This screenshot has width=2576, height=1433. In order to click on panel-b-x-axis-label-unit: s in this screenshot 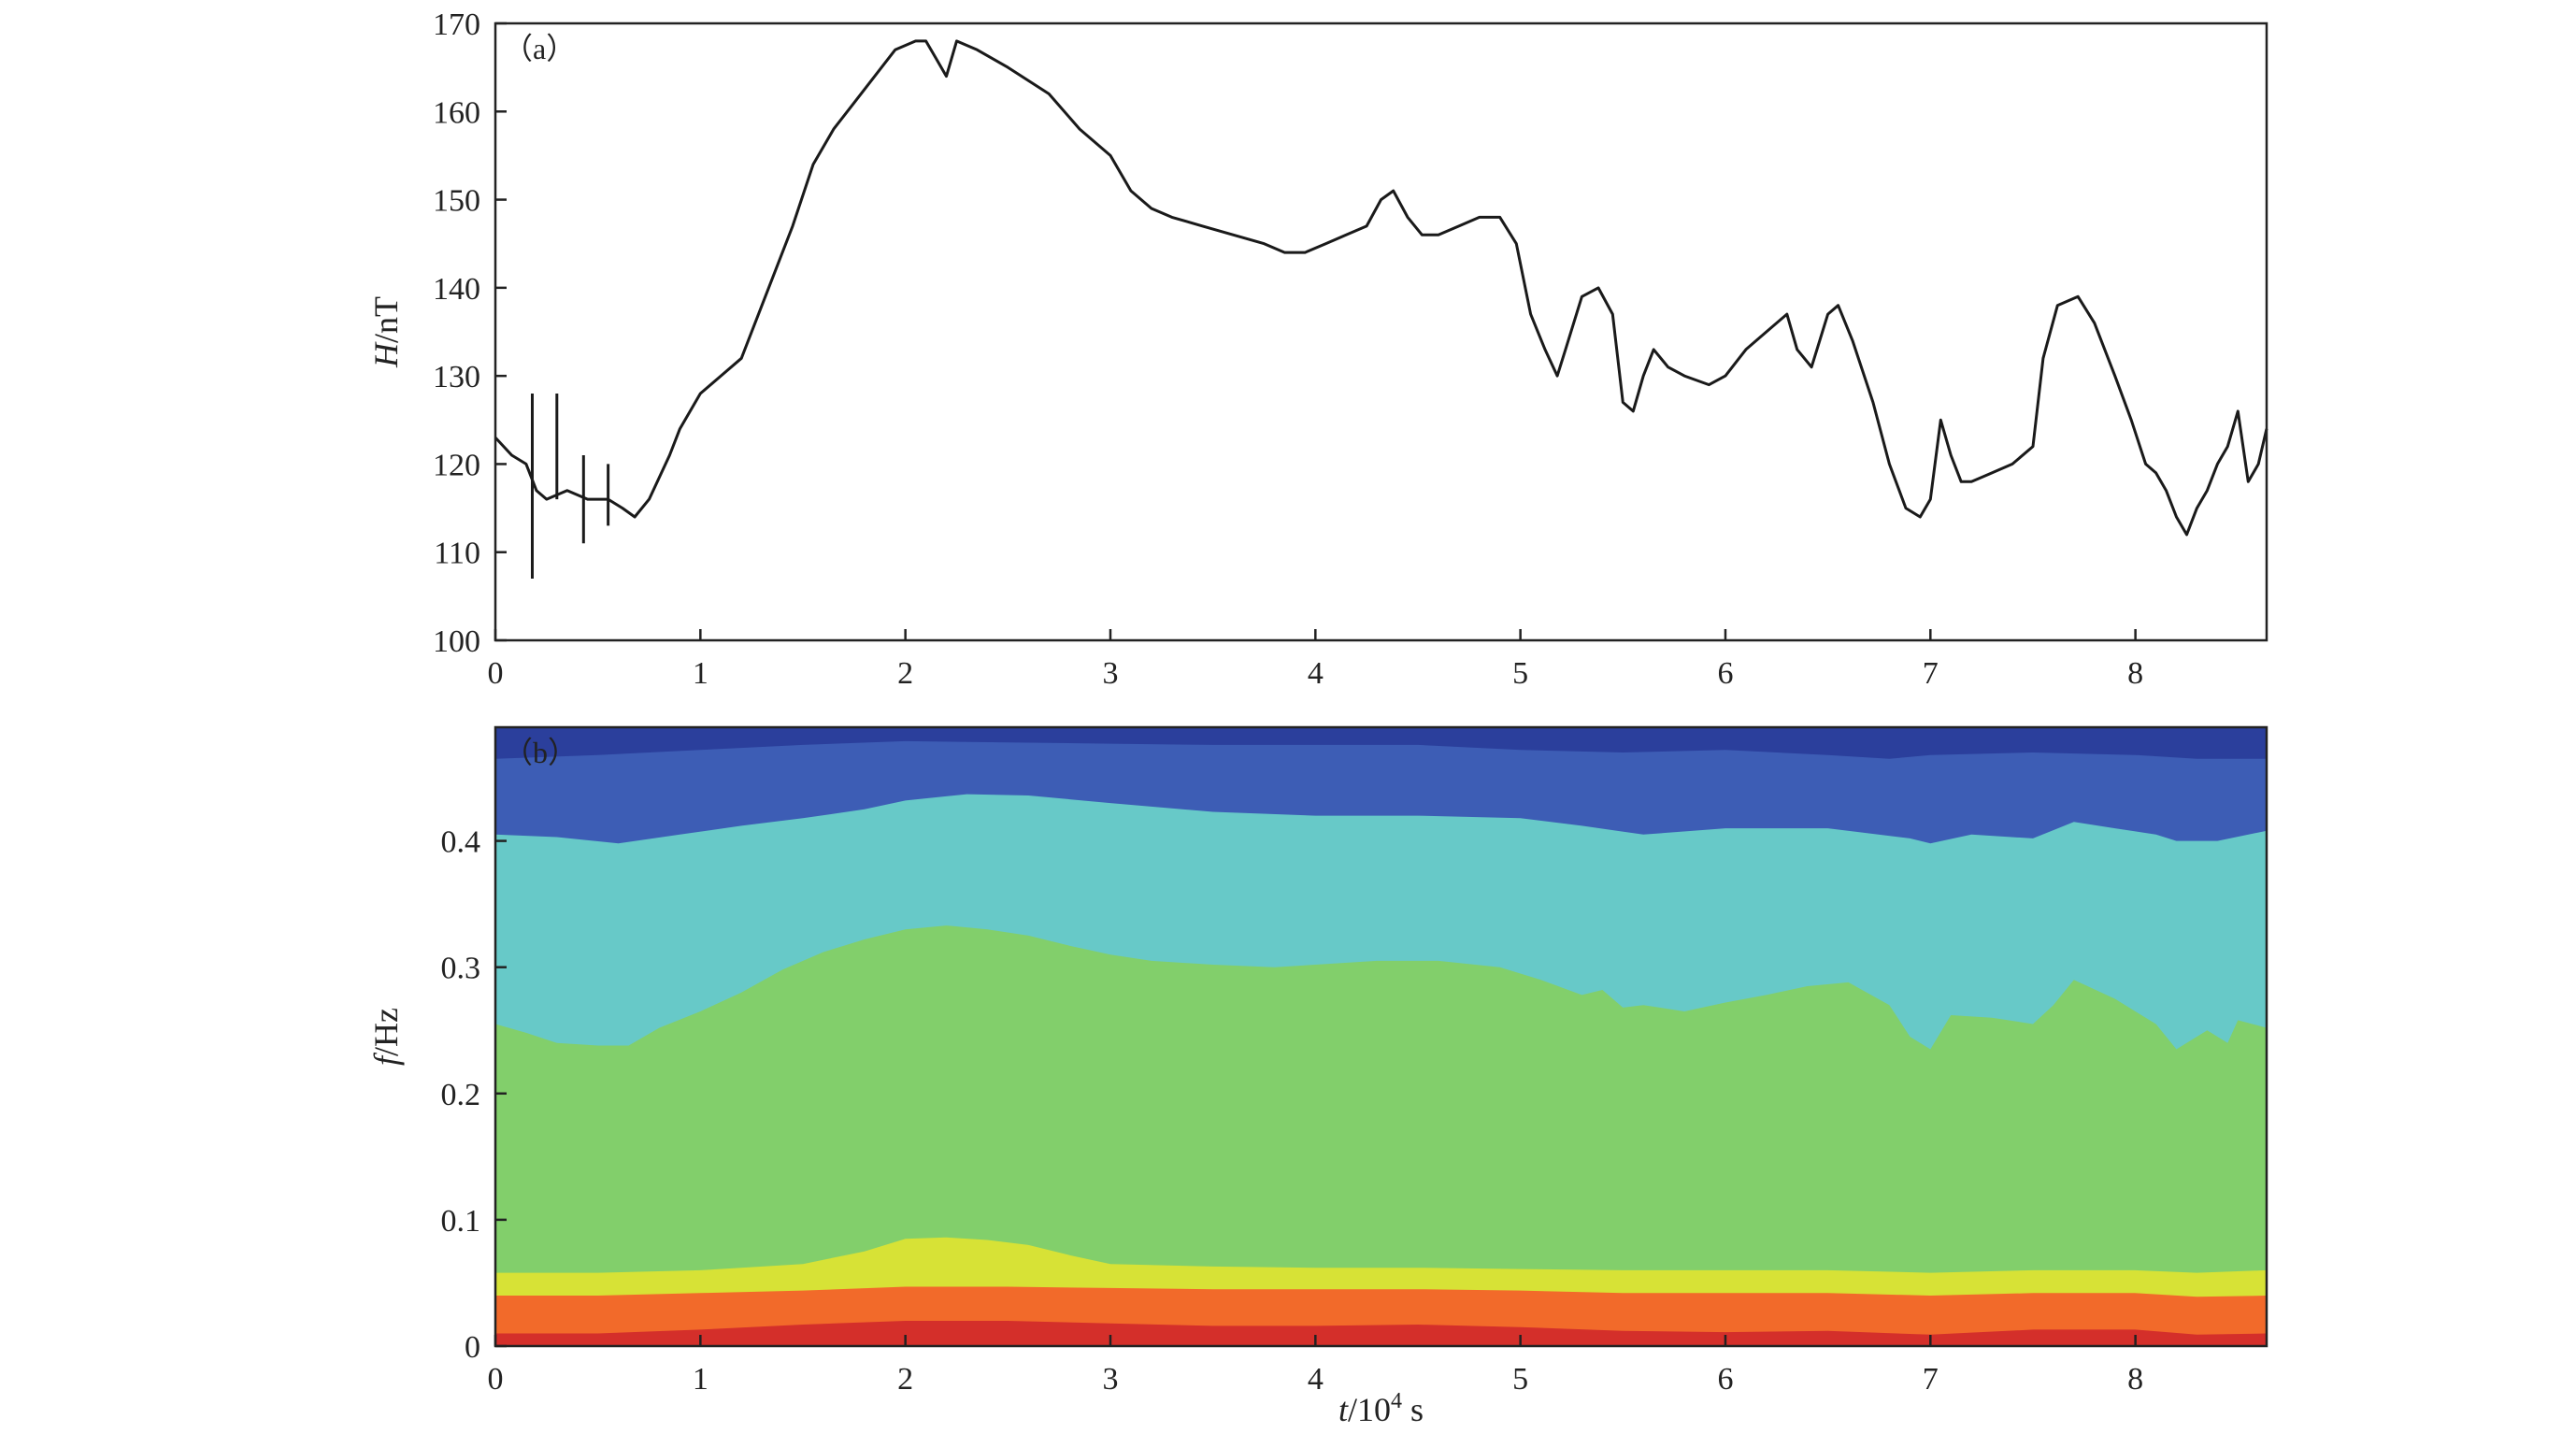, I will do `click(1413, 1409)`.